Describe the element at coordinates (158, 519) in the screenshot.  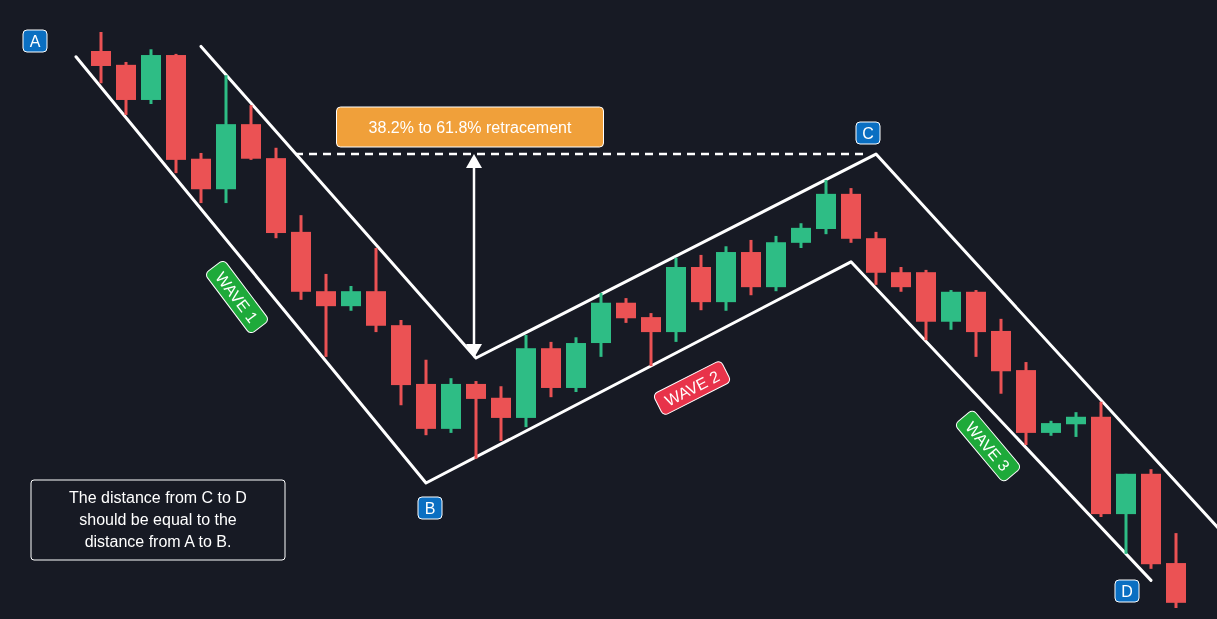
I see `annotation: The distance from C to D should be equal to the distance from A to B.` at that location.